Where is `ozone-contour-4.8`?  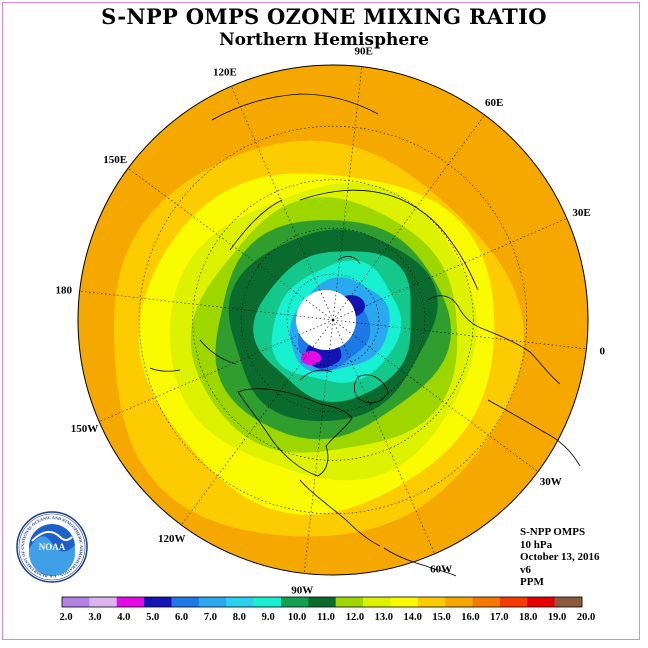
ozone-contour-4.8 is located at coordinates (311, 358).